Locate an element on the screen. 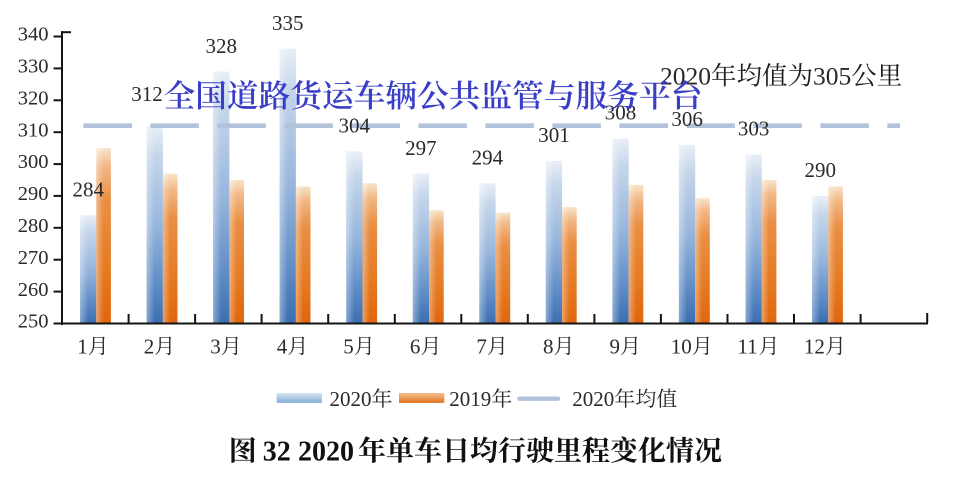  svg-text: 340 is located at coordinates (33, 35).